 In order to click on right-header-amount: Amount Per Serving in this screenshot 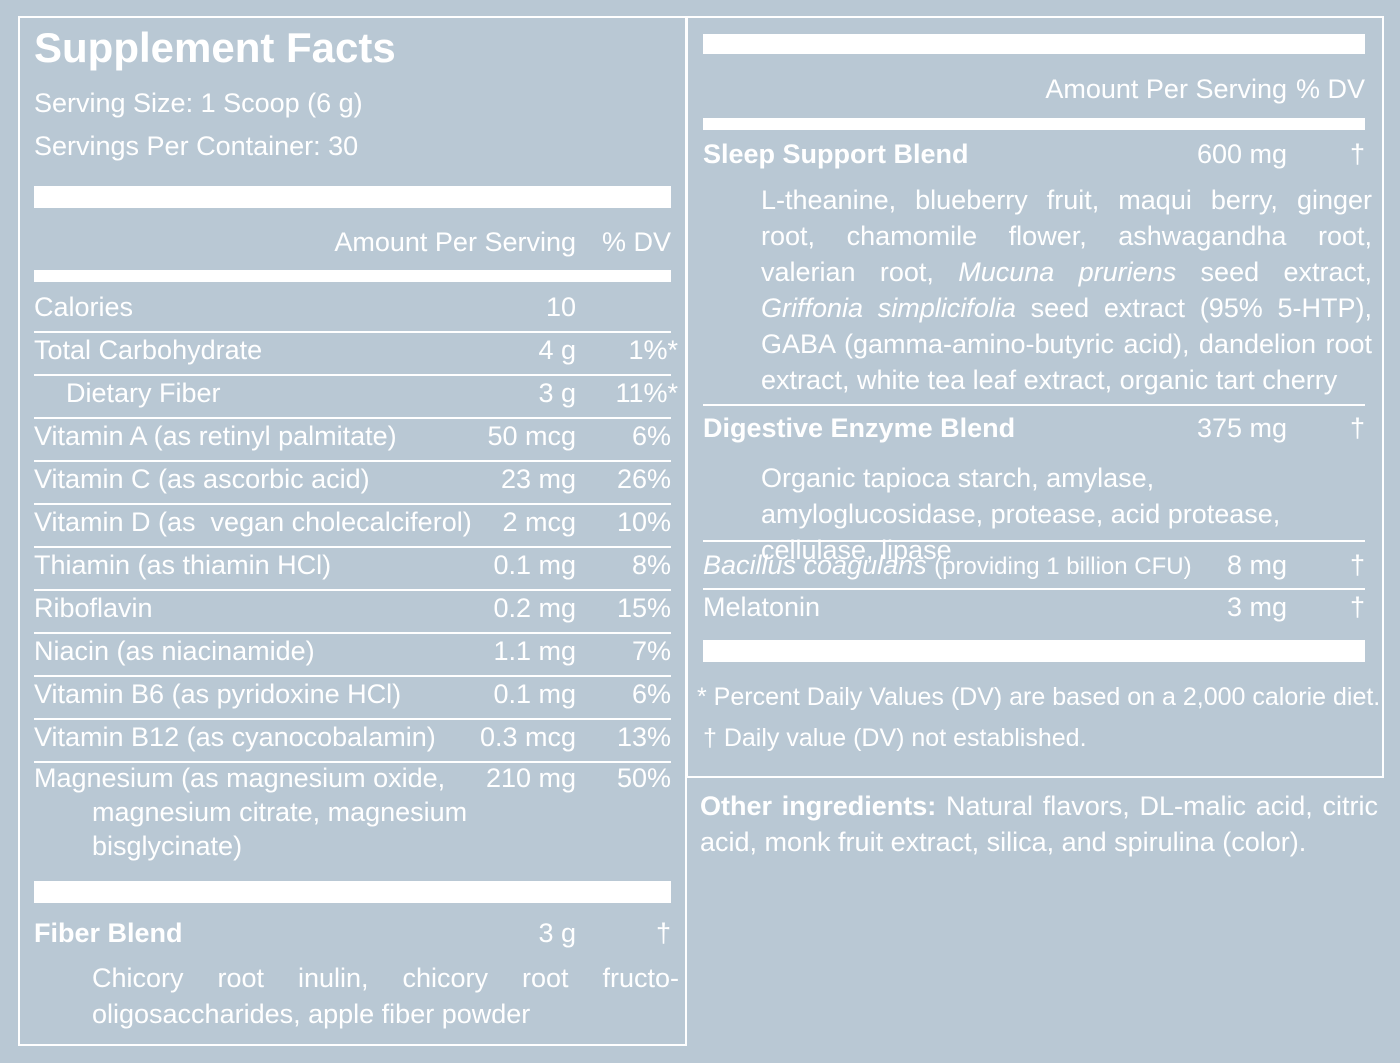, I will do `click(1166, 89)`.